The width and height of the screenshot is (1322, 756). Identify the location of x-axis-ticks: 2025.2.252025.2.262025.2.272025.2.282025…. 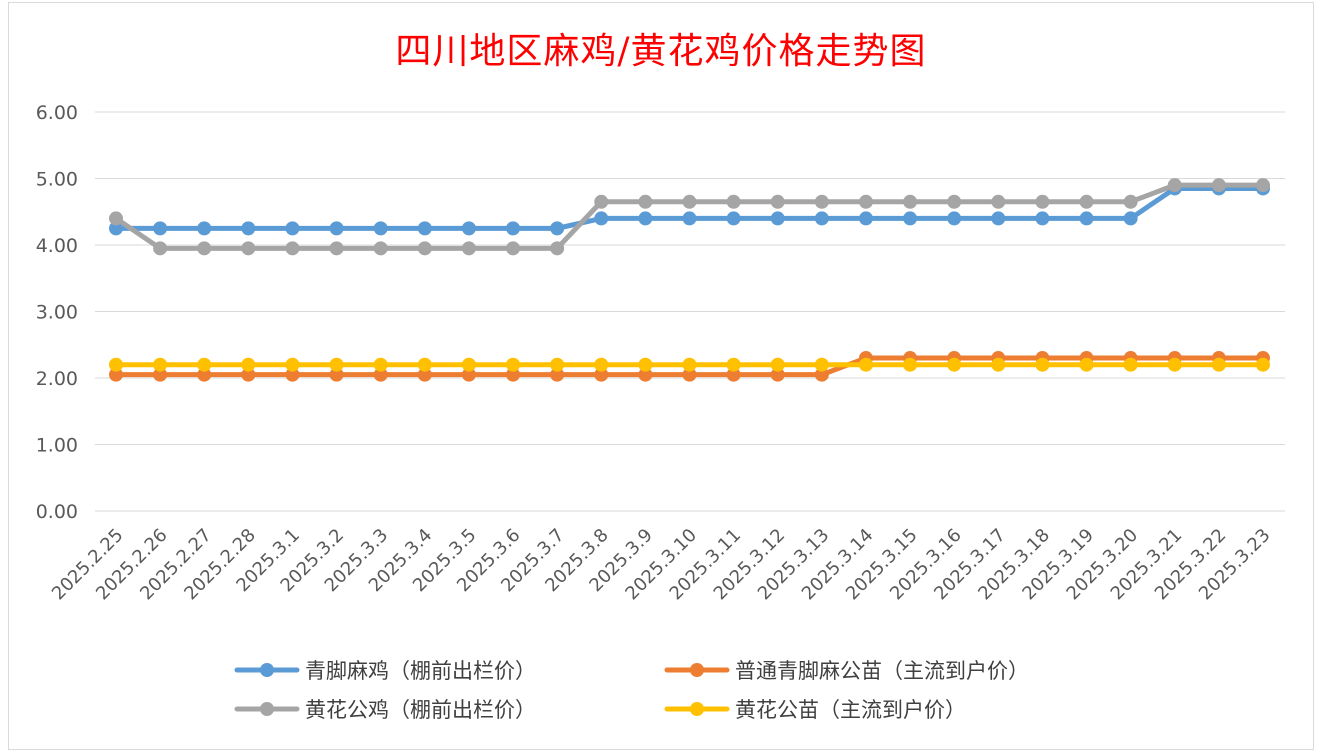
(661, 565).